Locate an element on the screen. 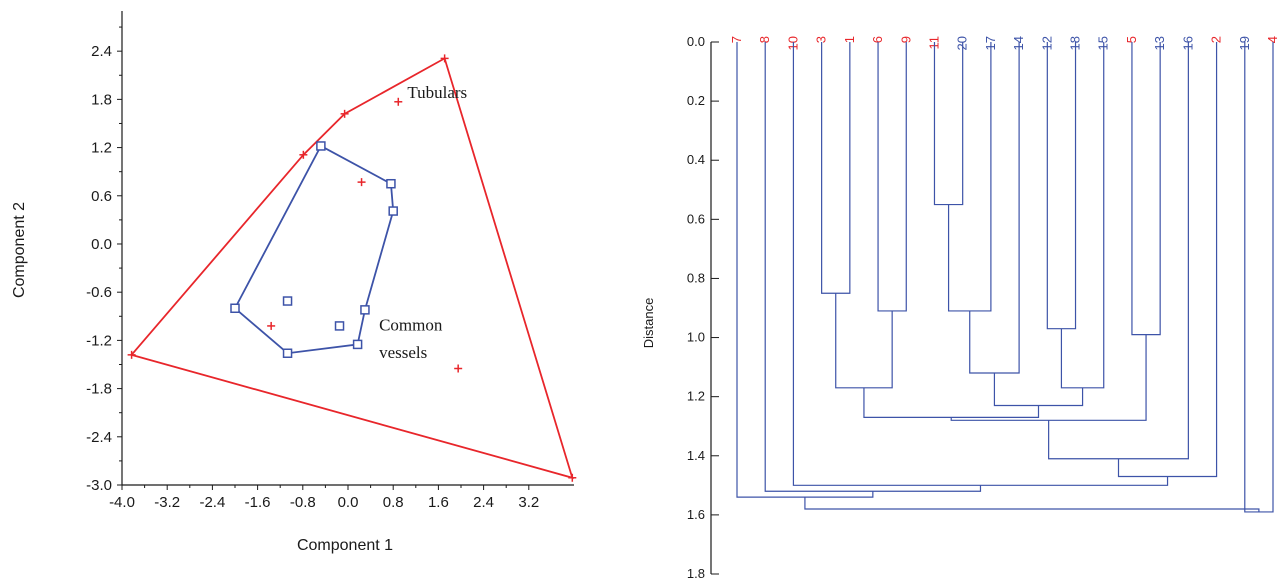 This screenshot has height=581, width=1281. leaf-label: 6 is located at coordinates (877, 39).